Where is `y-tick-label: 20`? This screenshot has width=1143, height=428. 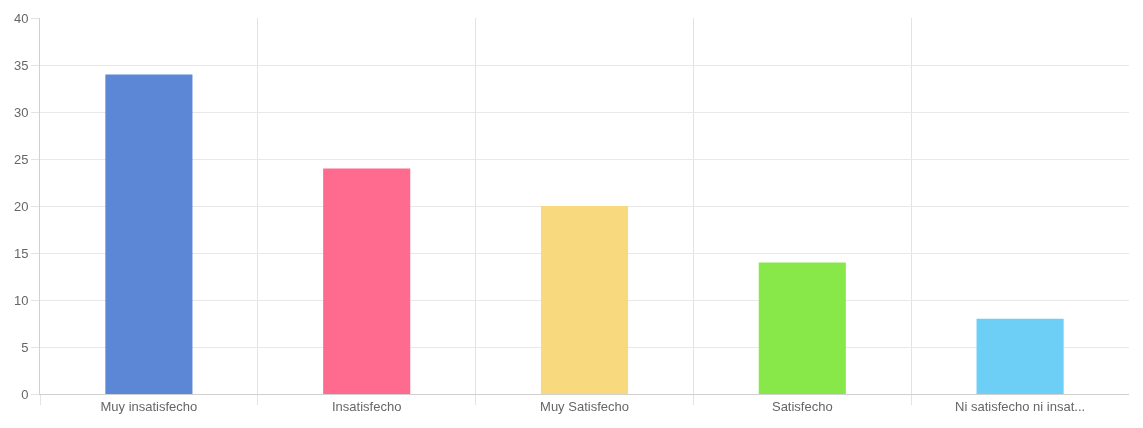 y-tick-label: 20 is located at coordinates (21, 206).